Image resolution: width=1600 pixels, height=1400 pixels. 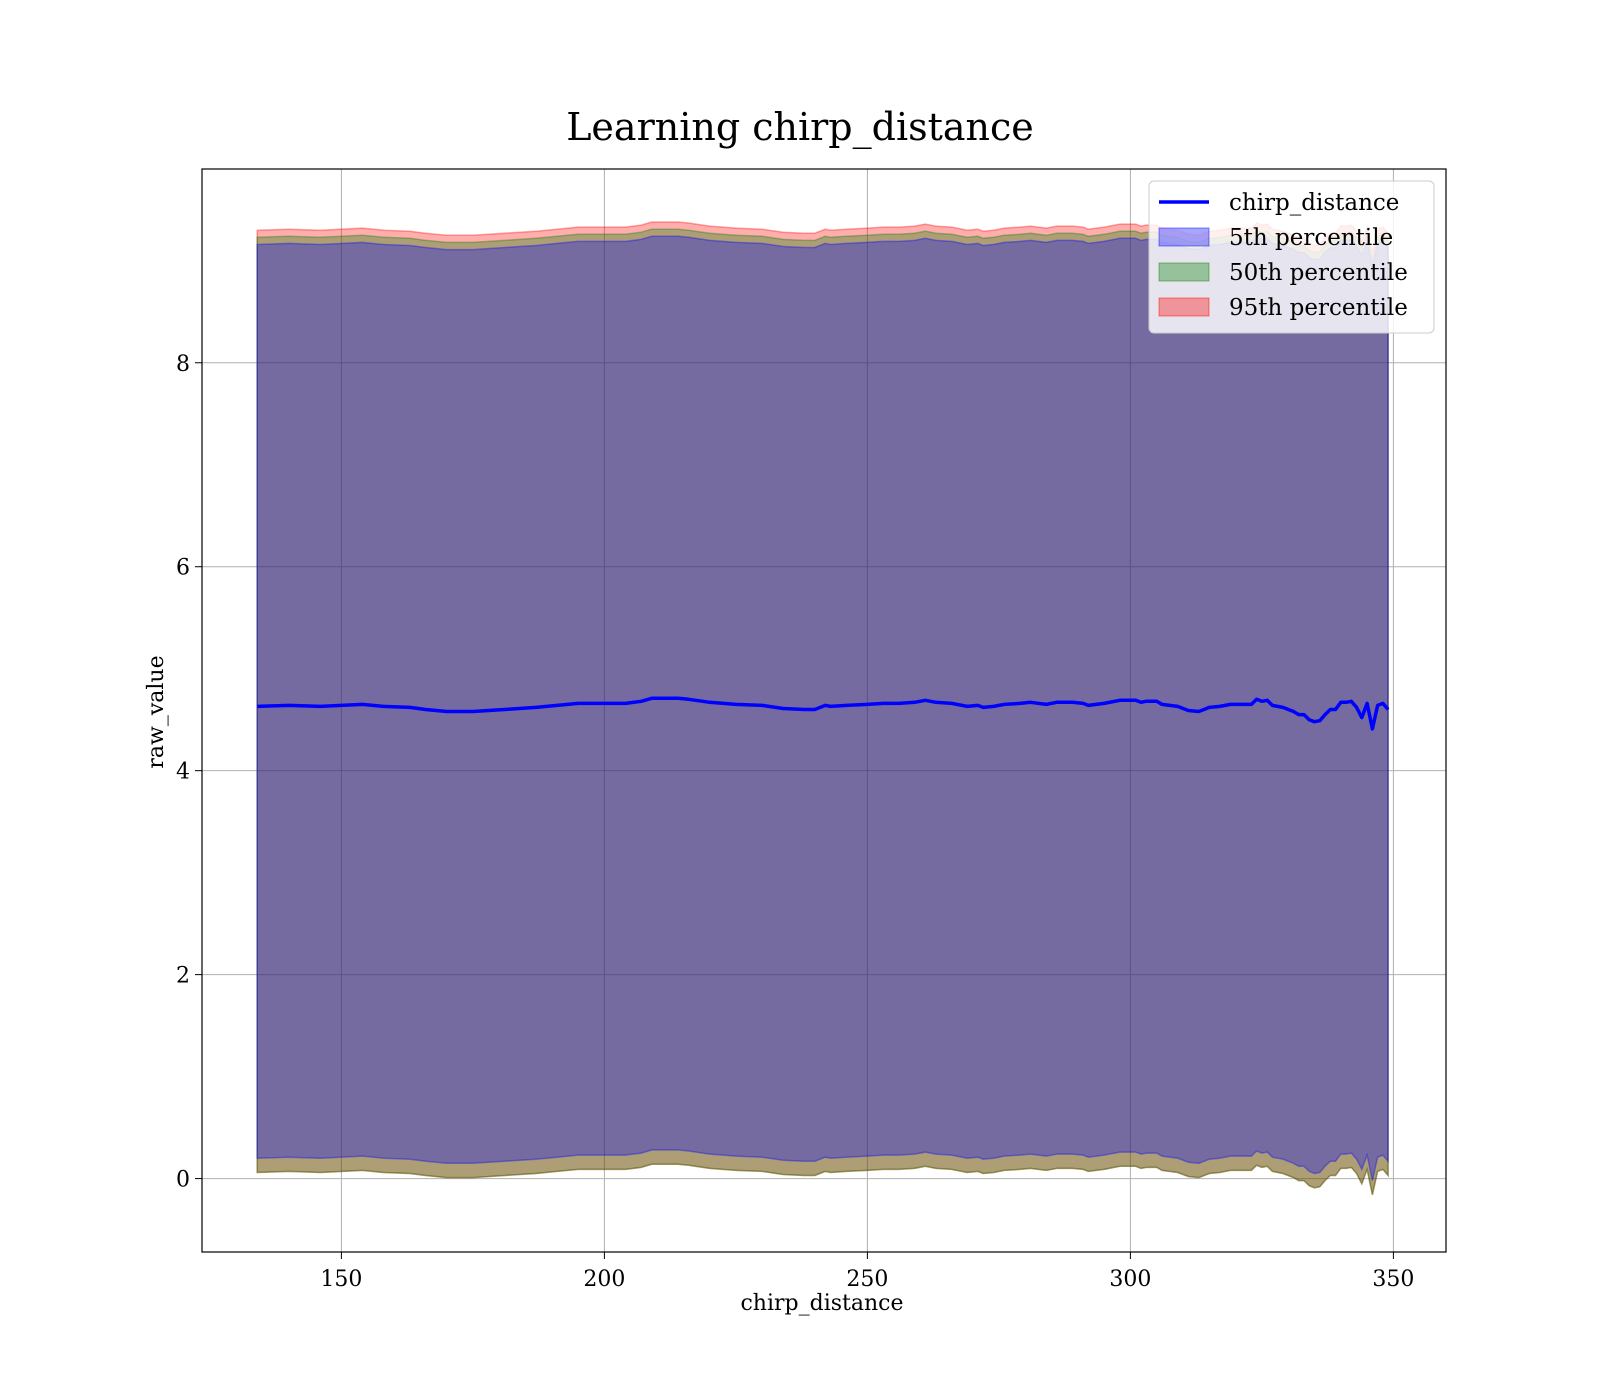 I want to click on legend-label: 5th percentile, so click(x=1311, y=238).